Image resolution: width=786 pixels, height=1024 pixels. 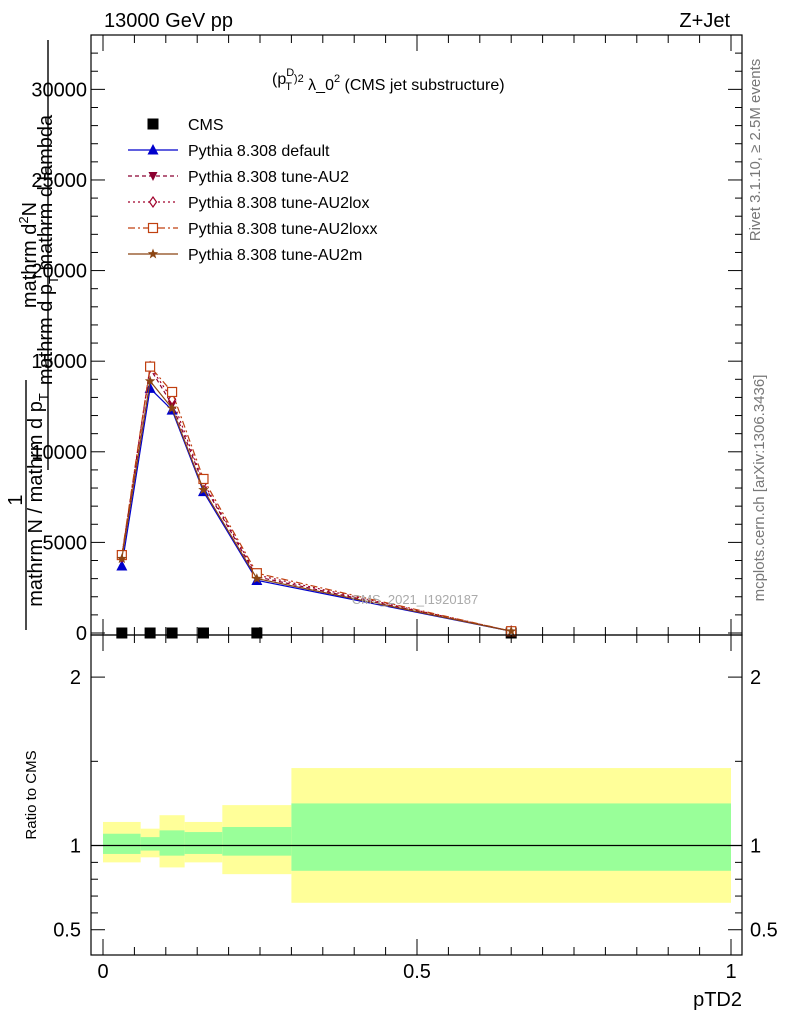 What do you see at coordinates (16, 499) in the screenshot?
I see `ylabel-prefactor-numerator: 1` at bounding box center [16, 499].